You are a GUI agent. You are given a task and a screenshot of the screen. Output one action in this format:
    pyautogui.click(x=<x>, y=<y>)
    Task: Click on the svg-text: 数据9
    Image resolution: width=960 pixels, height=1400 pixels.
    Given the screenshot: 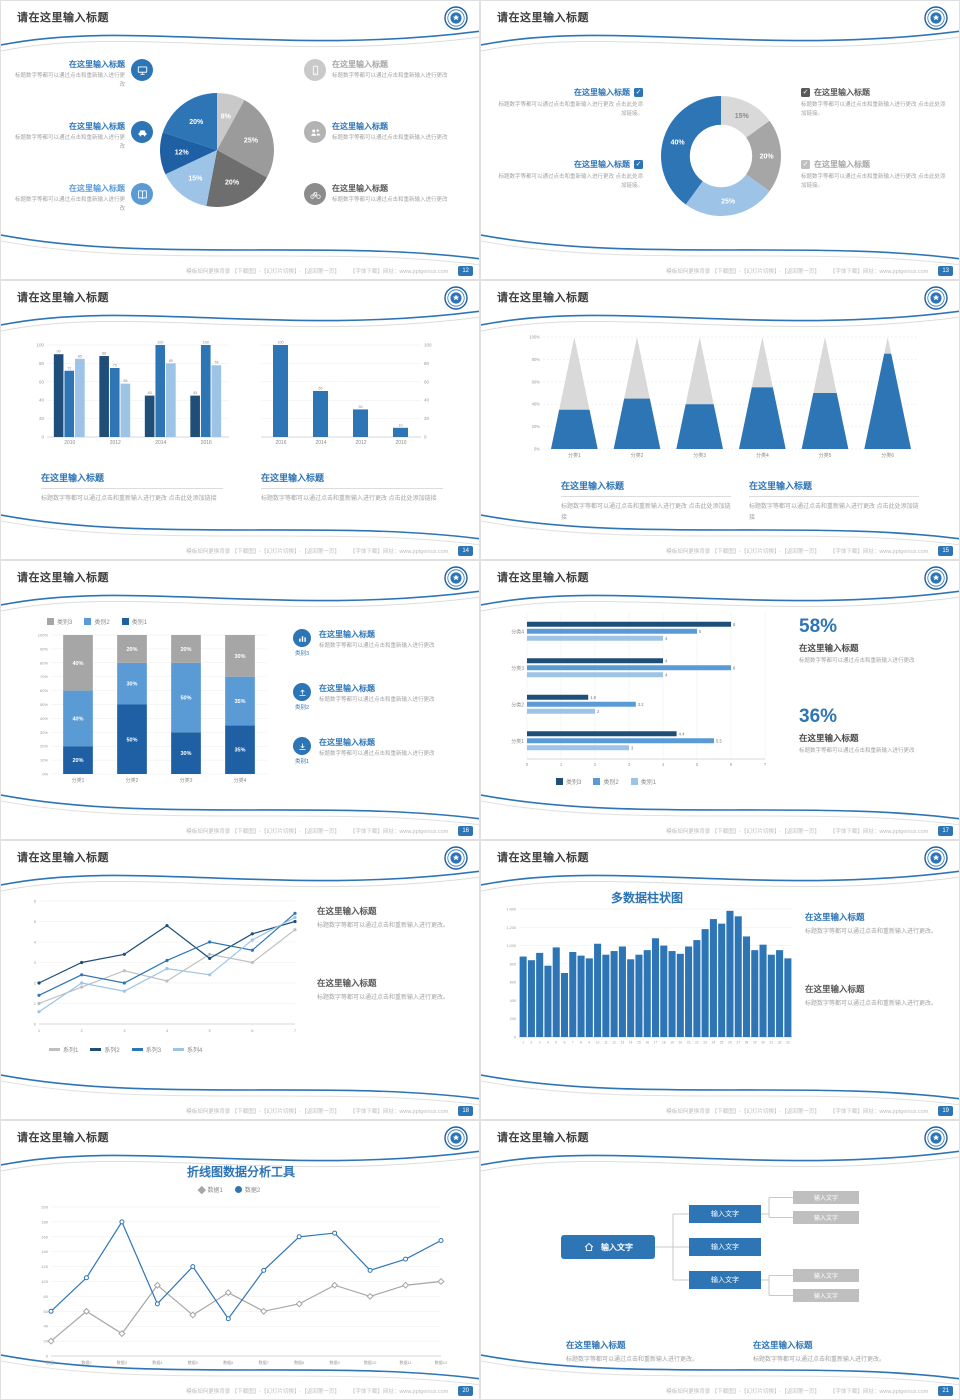 What is the action you would take?
    pyautogui.click(x=335, y=1362)
    